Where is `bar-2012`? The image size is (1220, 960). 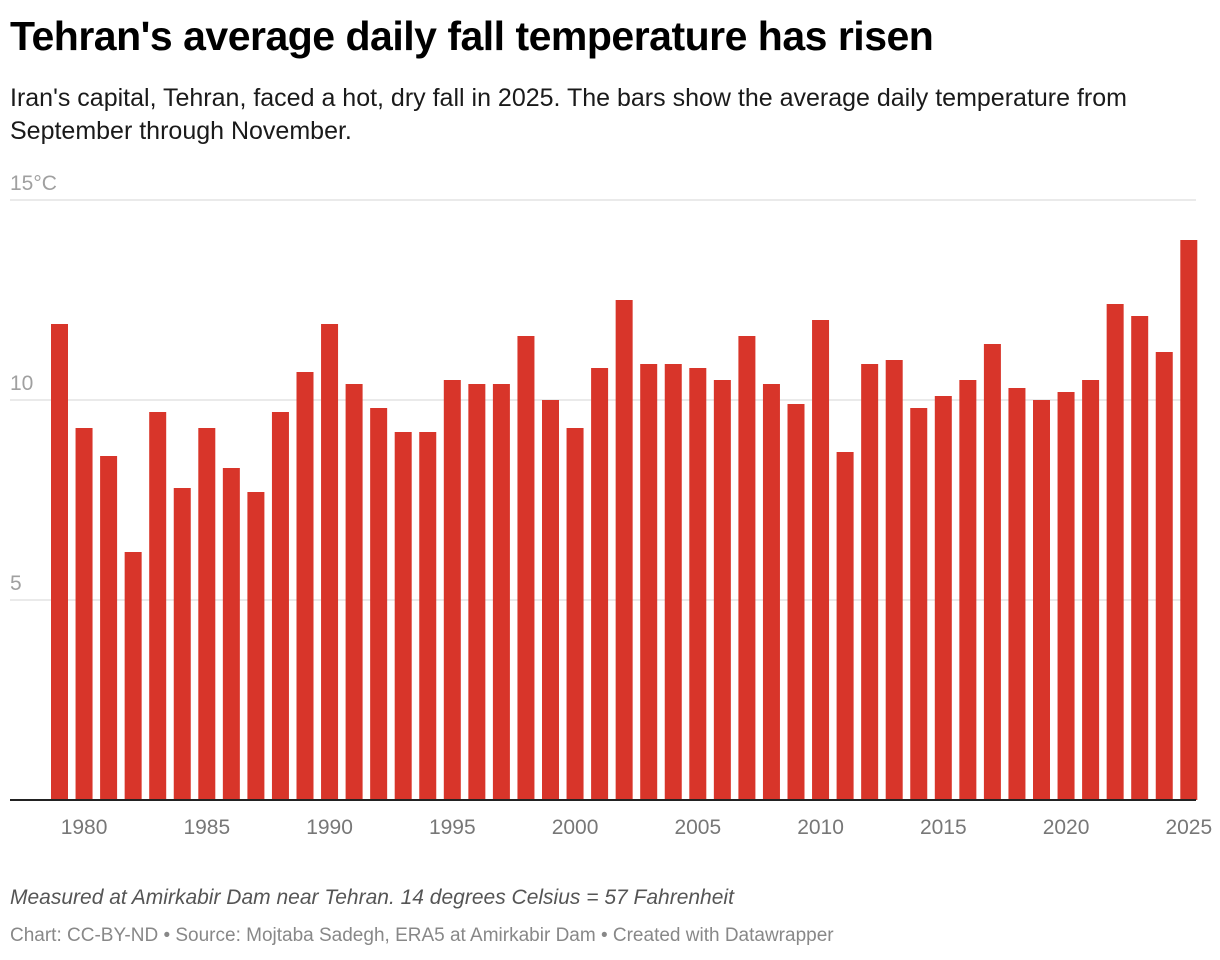 bar-2012 is located at coordinates (870, 582).